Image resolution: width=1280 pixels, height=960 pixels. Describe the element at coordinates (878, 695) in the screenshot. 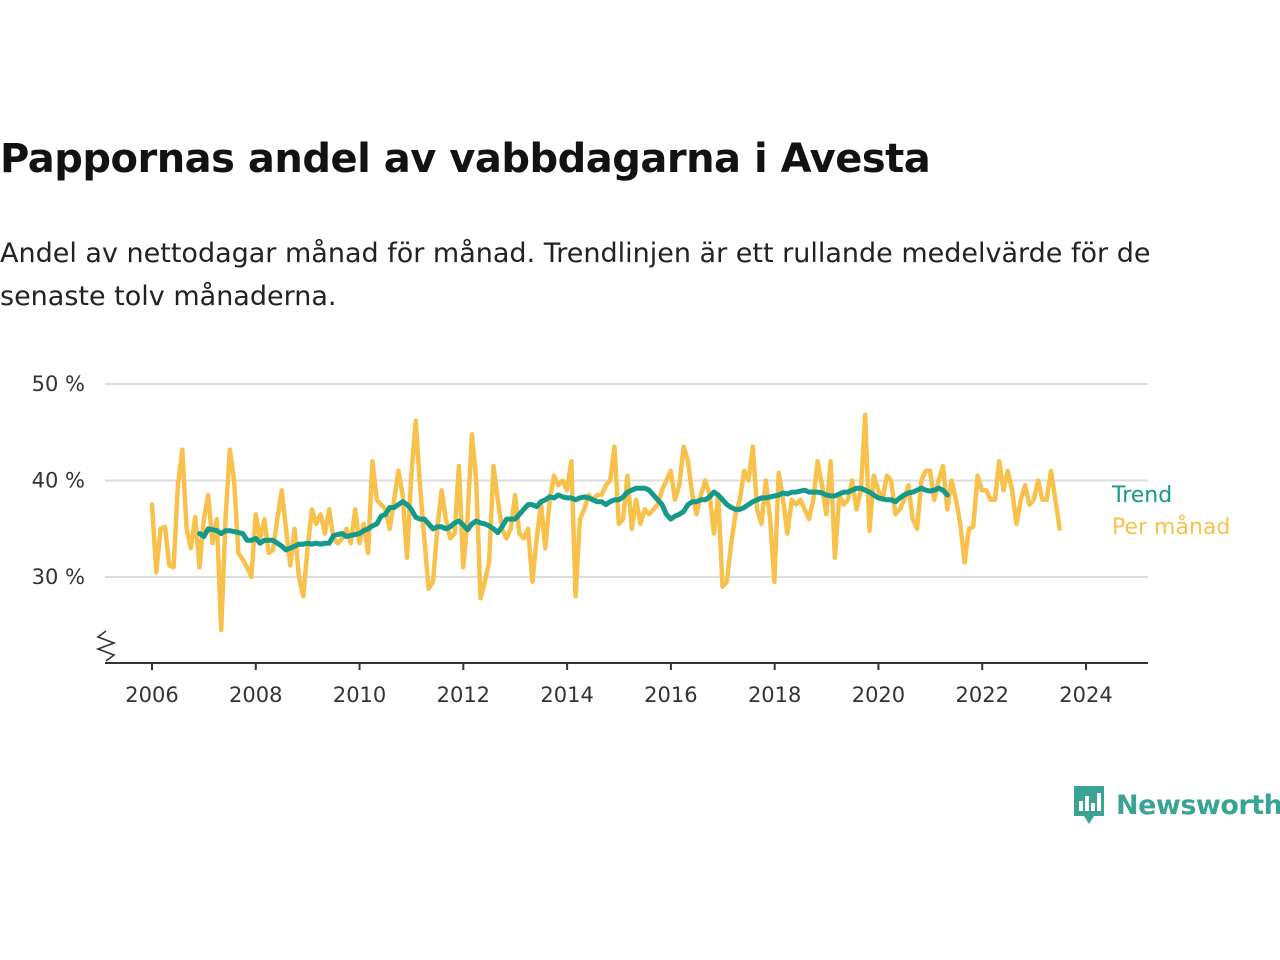

I see `x-tick-label: 2020` at that location.